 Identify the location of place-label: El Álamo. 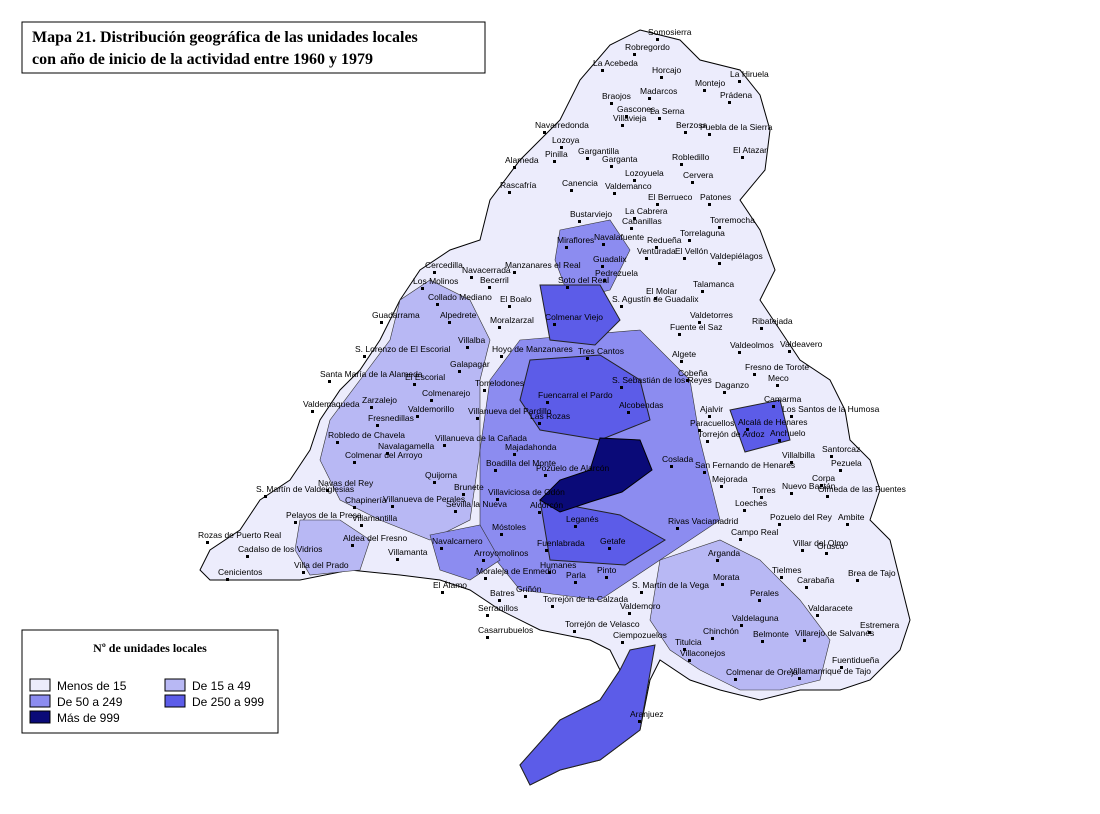
(450, 585).